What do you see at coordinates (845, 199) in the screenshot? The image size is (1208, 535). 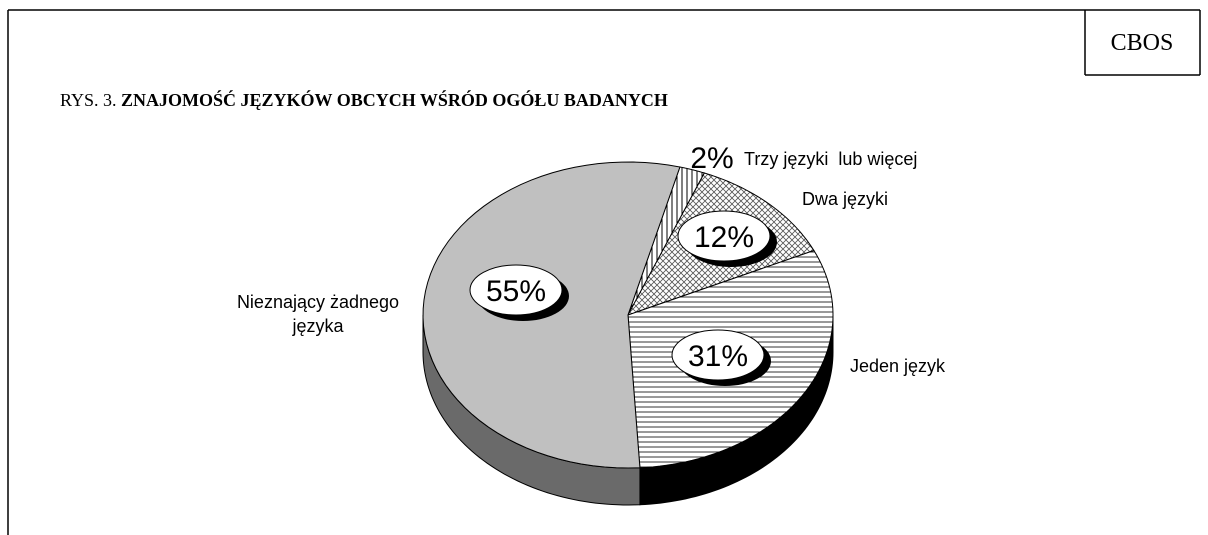 I see `category-label: Dwa języki` at bounding box center [845, 199].